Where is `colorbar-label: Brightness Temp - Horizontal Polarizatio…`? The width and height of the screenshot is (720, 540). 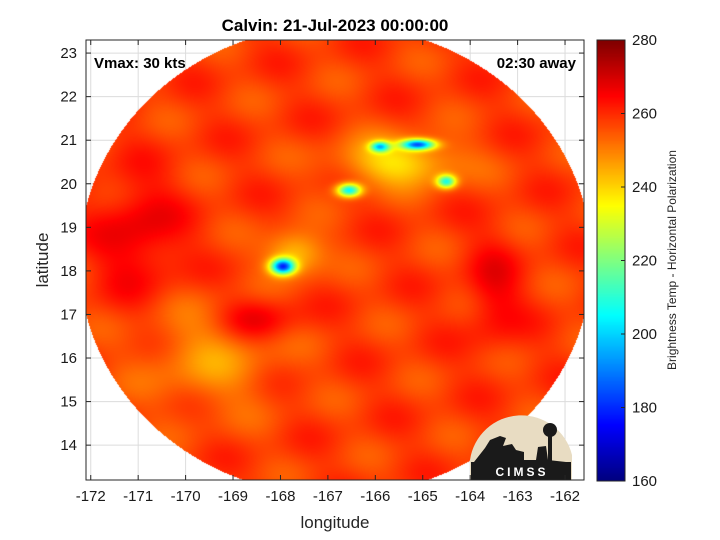
colorbar-label: Brightness Temp - Horizontal Polarizatio… is located at coordinates (672, 260).